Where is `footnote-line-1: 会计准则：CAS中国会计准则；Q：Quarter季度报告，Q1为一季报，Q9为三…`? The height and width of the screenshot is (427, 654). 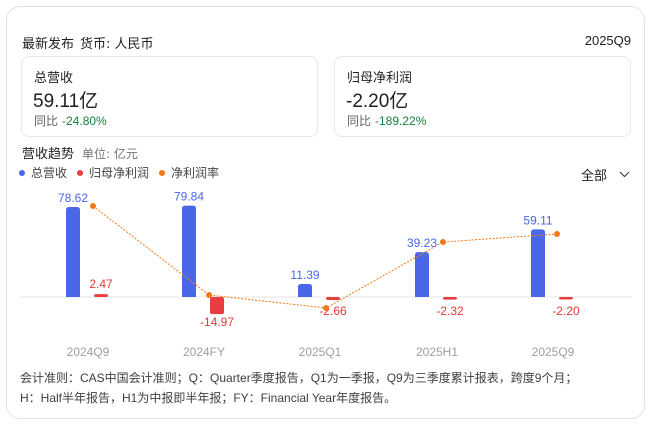 footnote-line-1: 会计准则：CAS中国会计准则；Q：Quarter季度报告，Q1为一季报，Q9为三… is located at coordinates (299, 378).